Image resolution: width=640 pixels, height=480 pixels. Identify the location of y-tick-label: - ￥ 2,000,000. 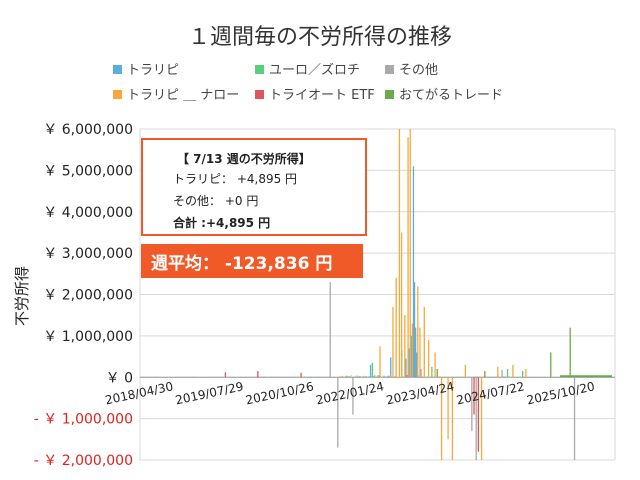
(83, 461).